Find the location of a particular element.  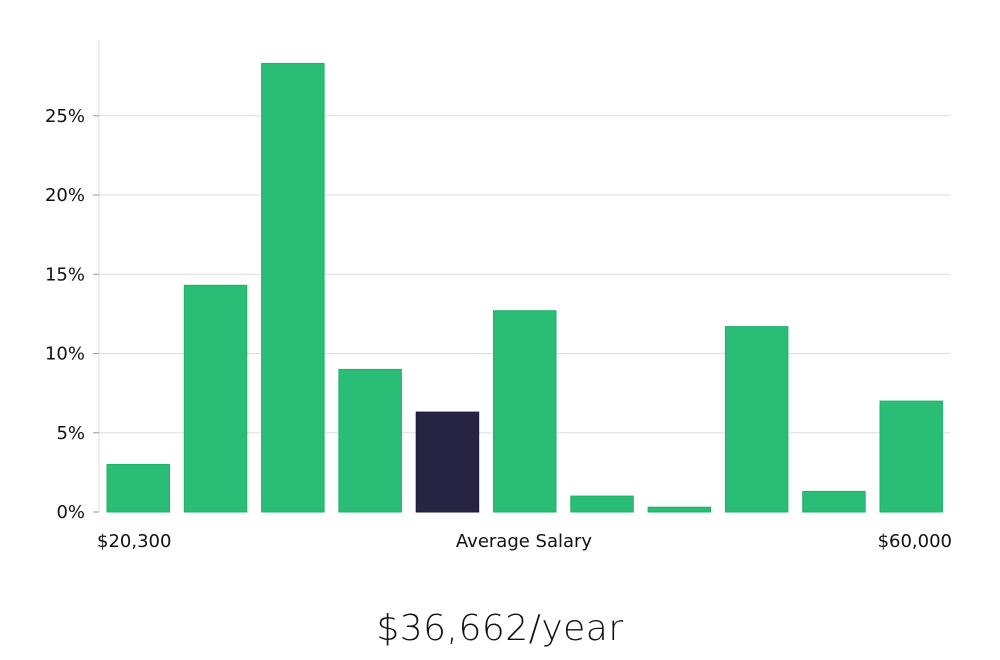

y-tick-label: 20% is located at coordinates (65, 195).